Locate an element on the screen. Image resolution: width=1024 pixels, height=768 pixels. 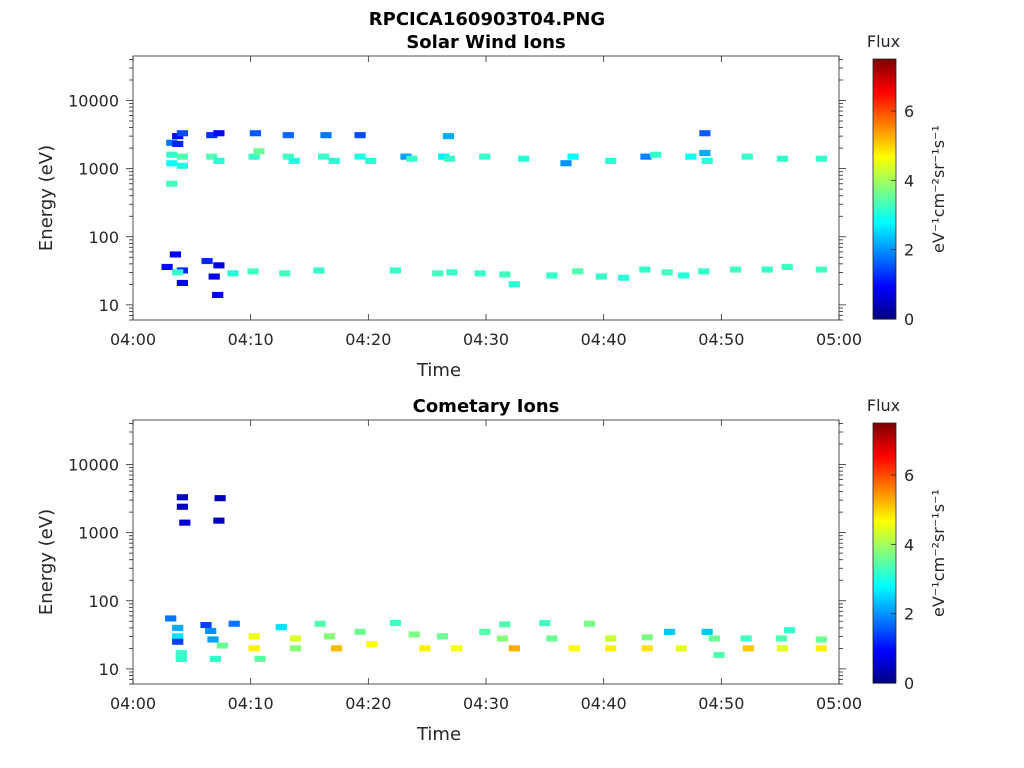
x-axis-label: Time is located at coordinates (438, 370).